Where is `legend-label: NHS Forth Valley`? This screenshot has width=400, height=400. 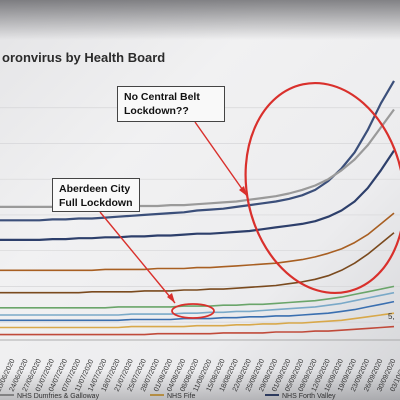 legend-label: NHS Forth Valley is located at coordinates (309, 396).